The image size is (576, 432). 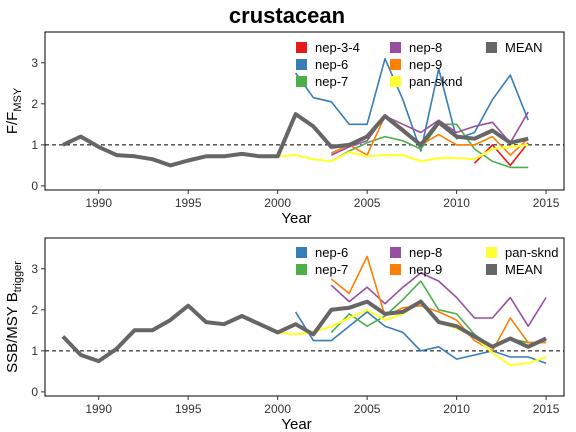 I want to click on y-axis-label-subscript: MSY, so click(x=18, y=99).